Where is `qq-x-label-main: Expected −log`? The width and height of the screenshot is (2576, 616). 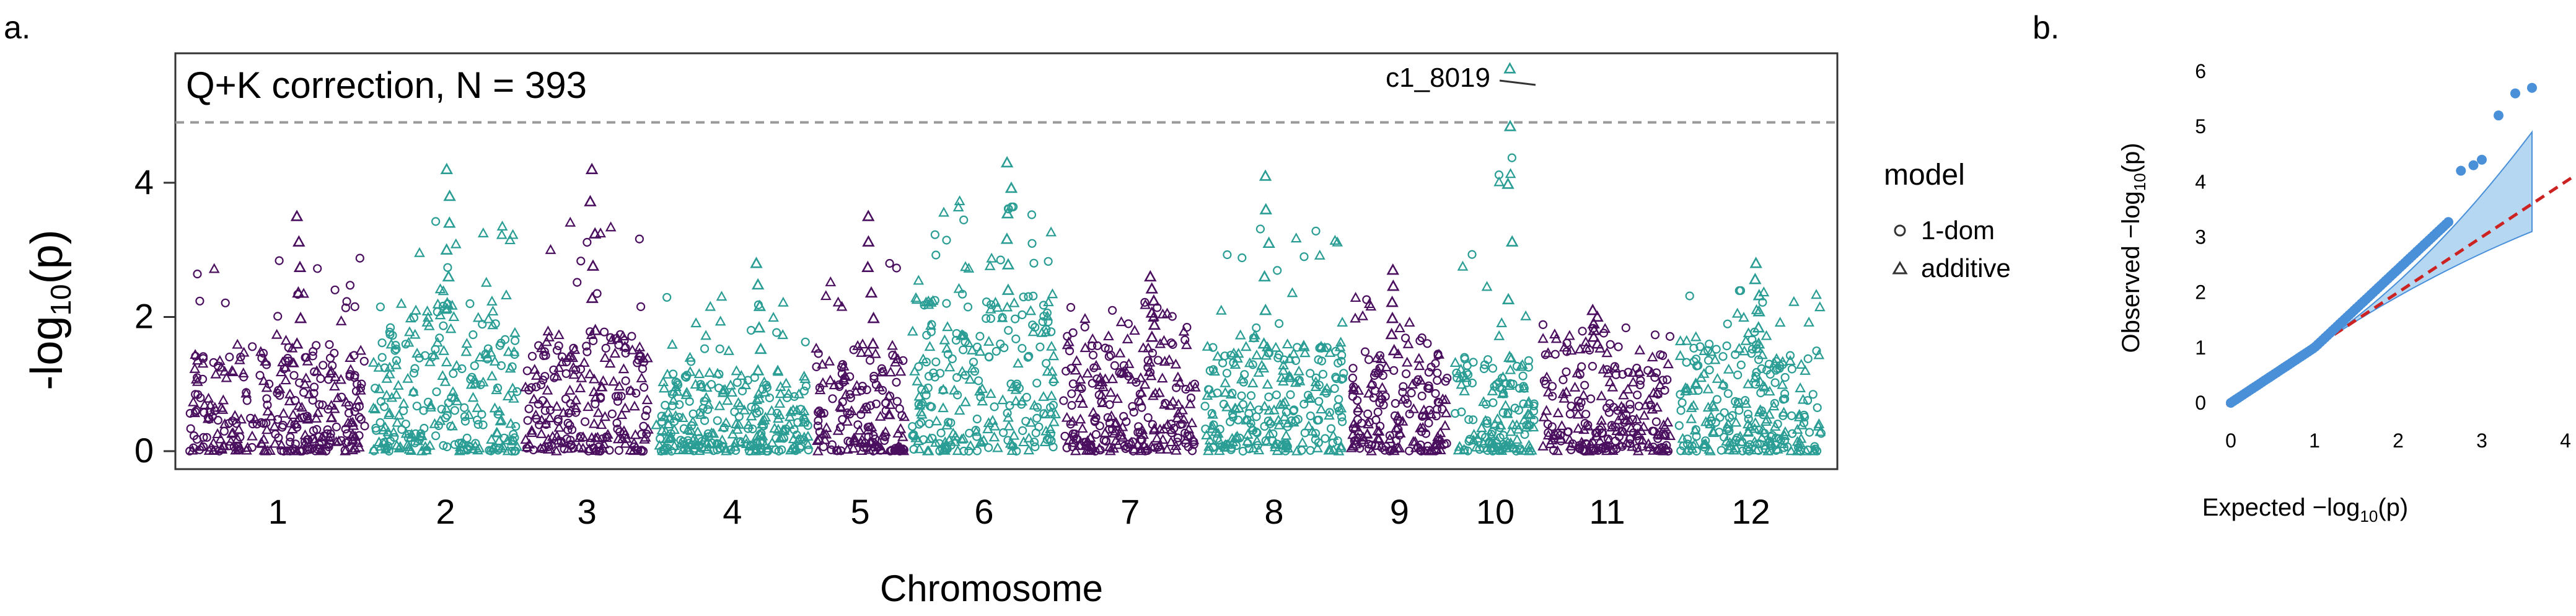
qq-x-label-main: Expected −log is located at coordinates (2281, 507).